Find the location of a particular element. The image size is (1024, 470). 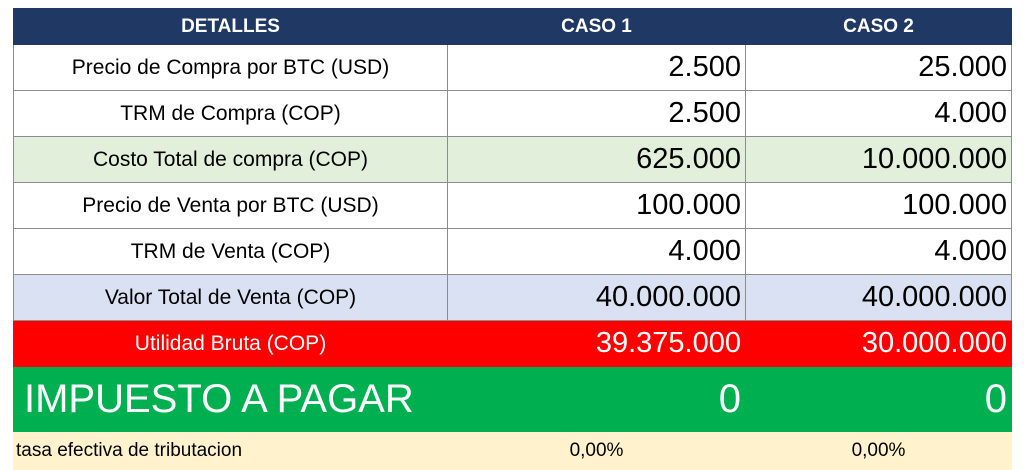

cell-case-2-total-sale: 40.000.000 is located at coordinates (878, 297).